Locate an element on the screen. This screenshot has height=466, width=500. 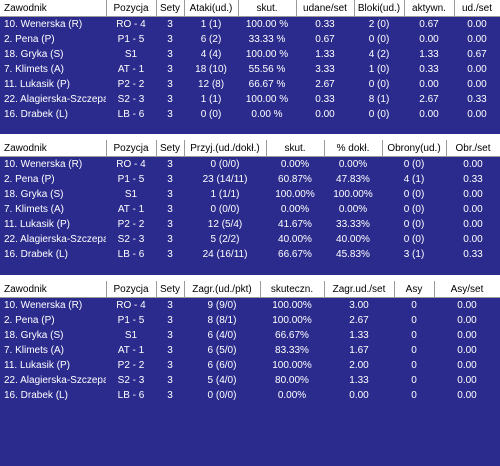
column-header-serves-per-set: Zagr.ud./set is located at coordinates (359, 289).